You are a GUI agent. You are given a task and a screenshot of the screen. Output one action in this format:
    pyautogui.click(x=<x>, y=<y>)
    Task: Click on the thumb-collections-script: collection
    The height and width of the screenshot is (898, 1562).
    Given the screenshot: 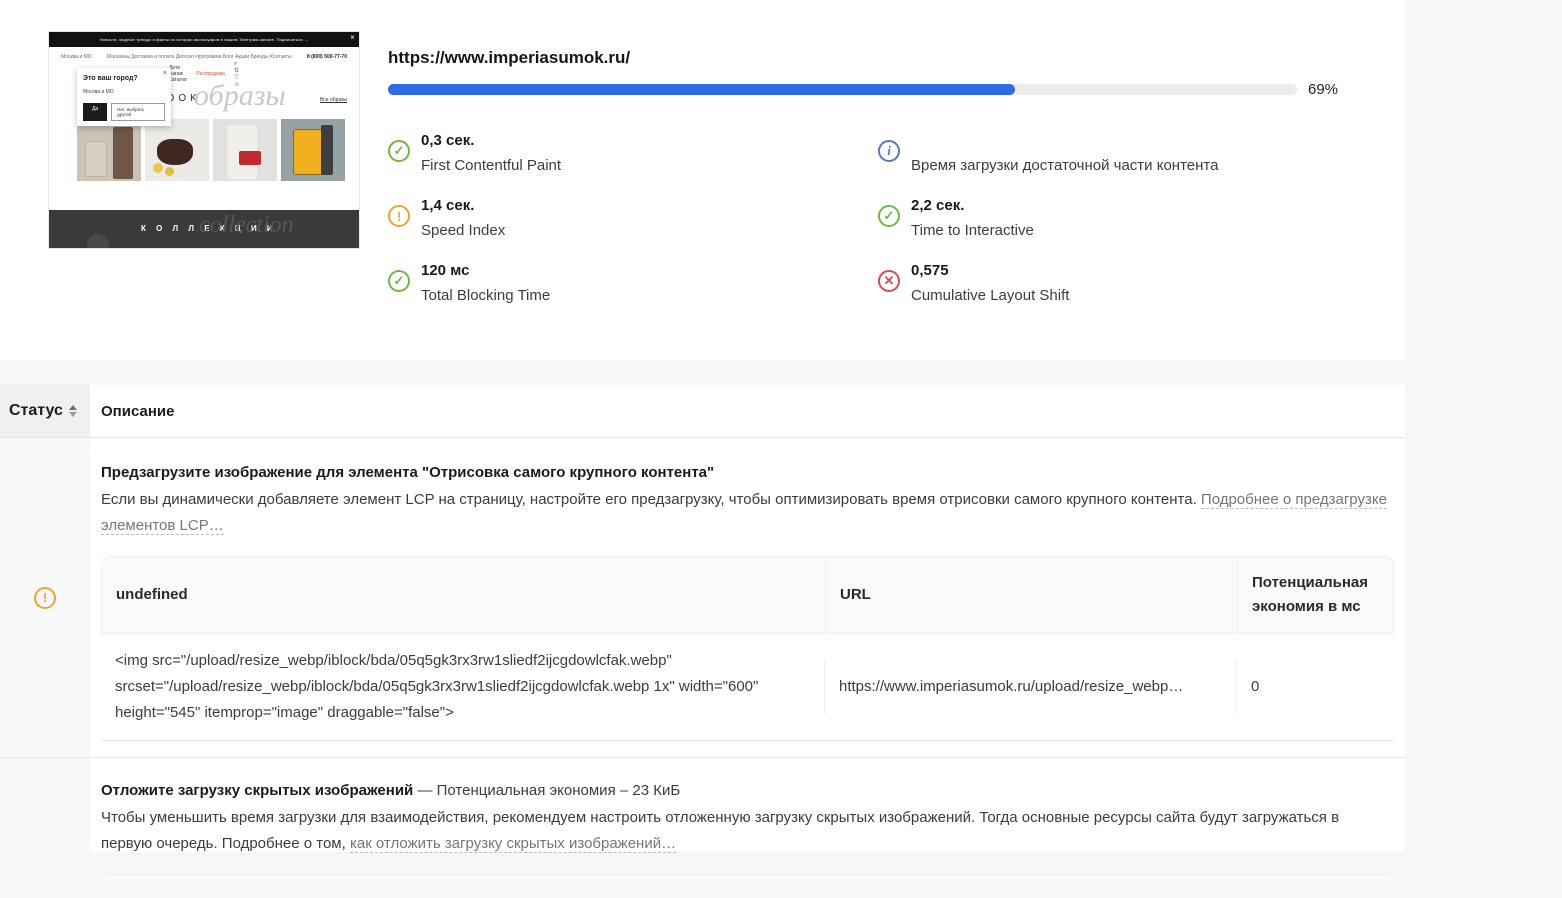 What is the action you would take?
    pyautogui.click(x=246, y=225)
    